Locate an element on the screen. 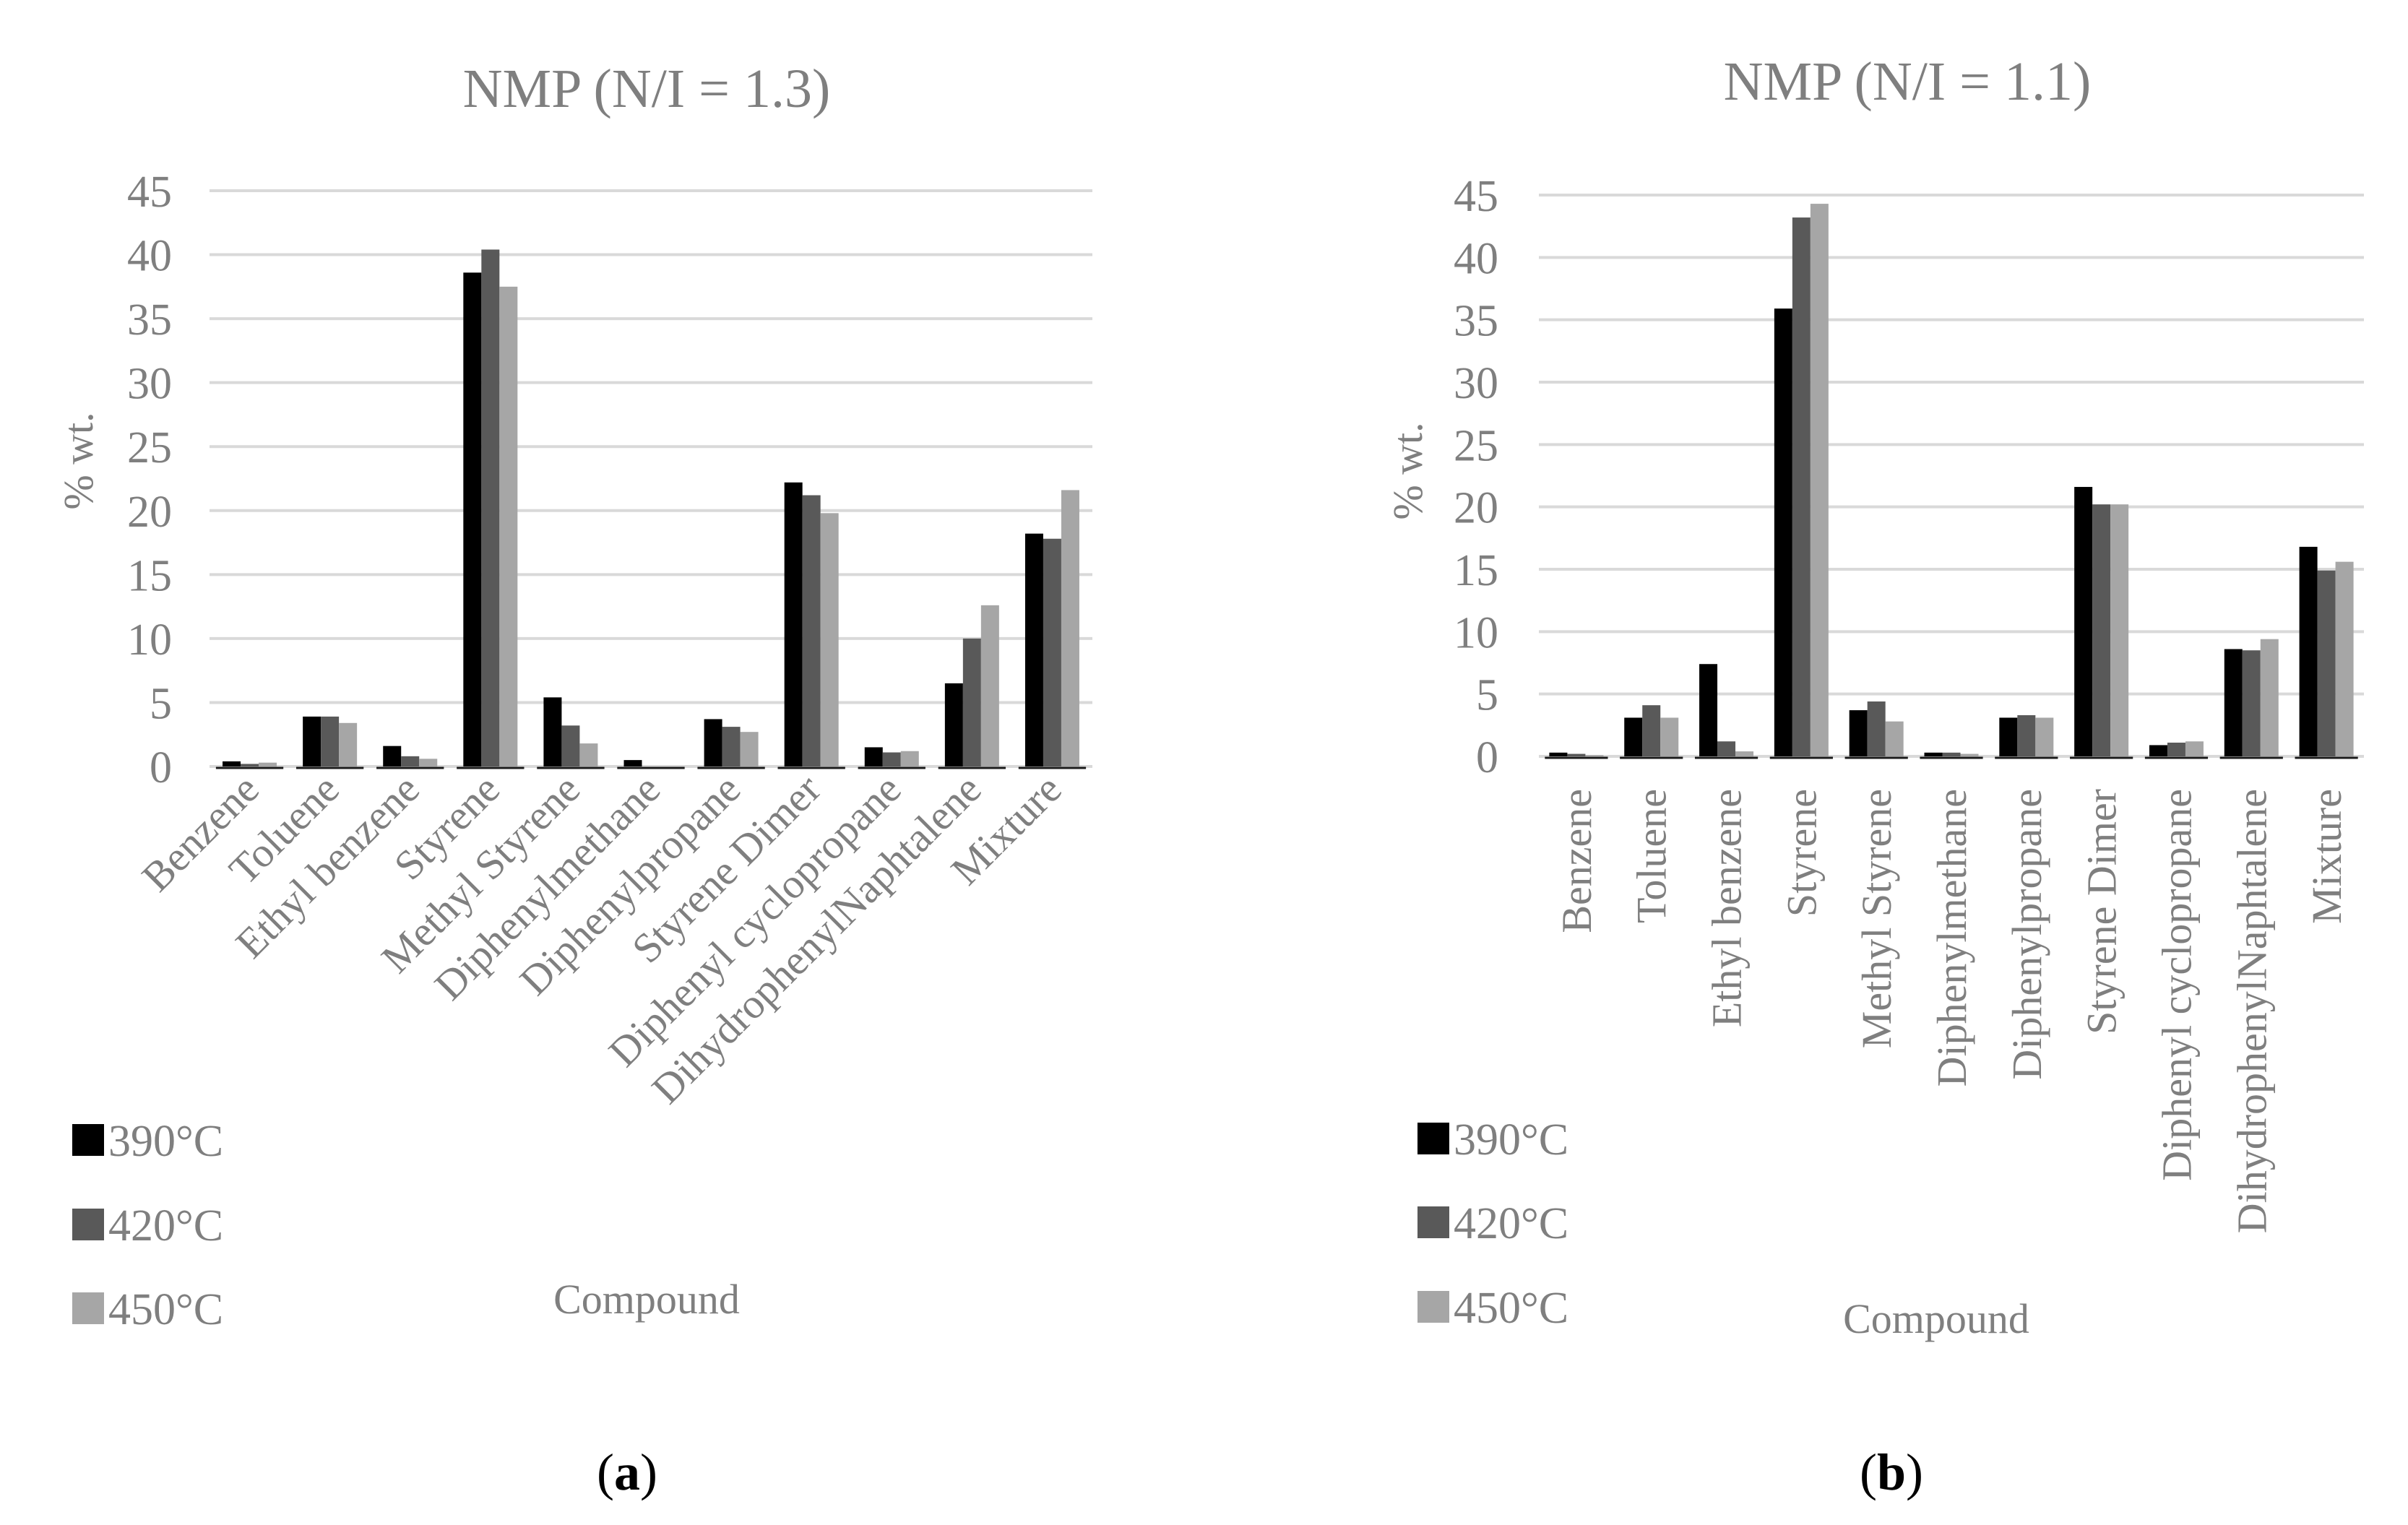  bar-450-ethyl-benzene is located at coordinates (1744, 753).